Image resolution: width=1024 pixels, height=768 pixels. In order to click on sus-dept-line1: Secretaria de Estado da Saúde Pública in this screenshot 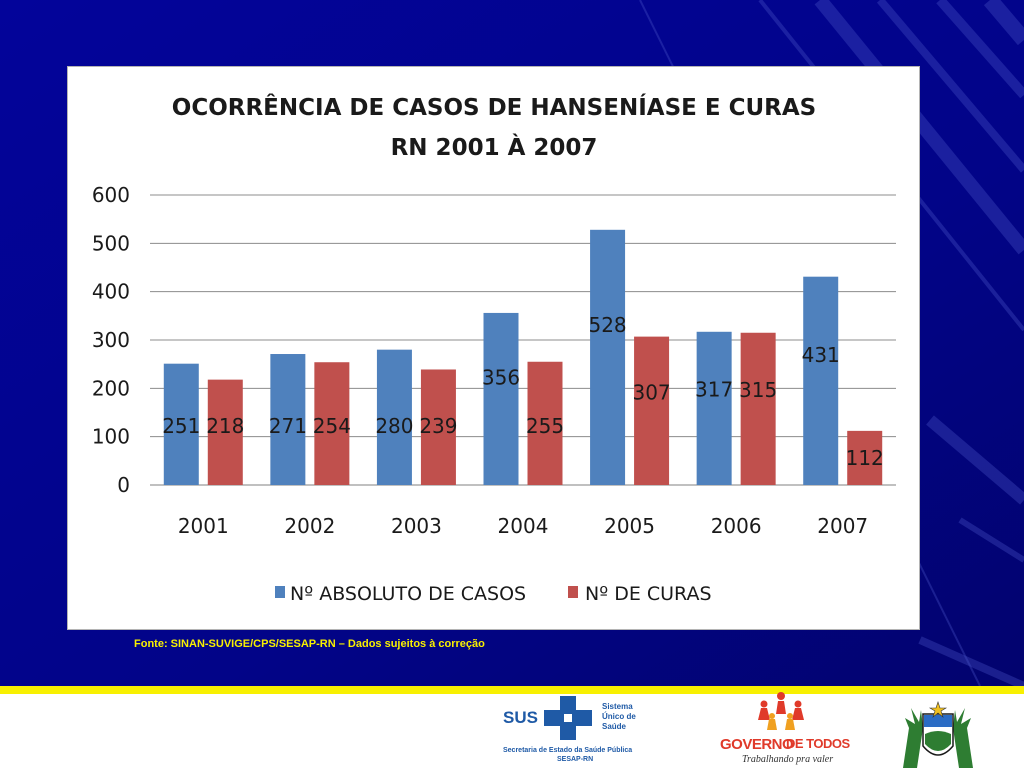, I will do `click(568, 750)`.